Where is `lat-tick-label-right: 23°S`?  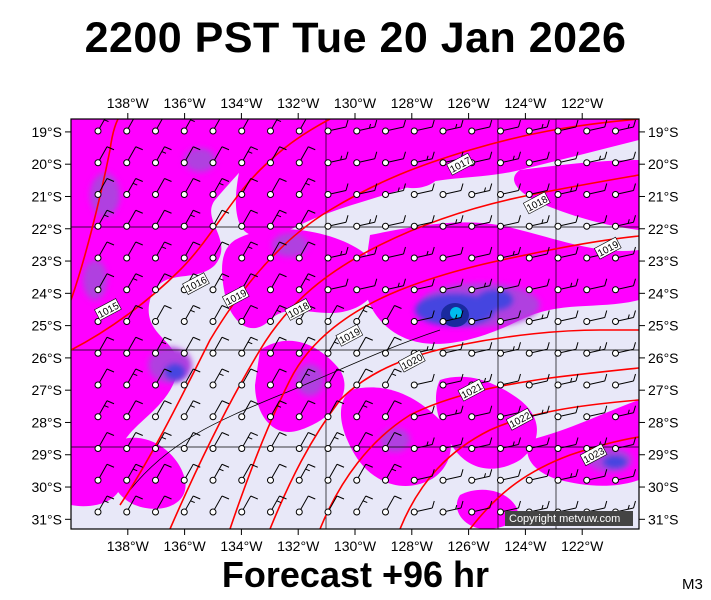
lat-tick-label-right: 23°S is located at coordinates (663, 261).